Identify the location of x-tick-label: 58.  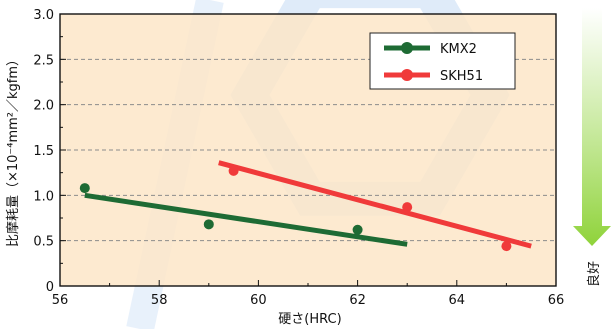
(159, 300).